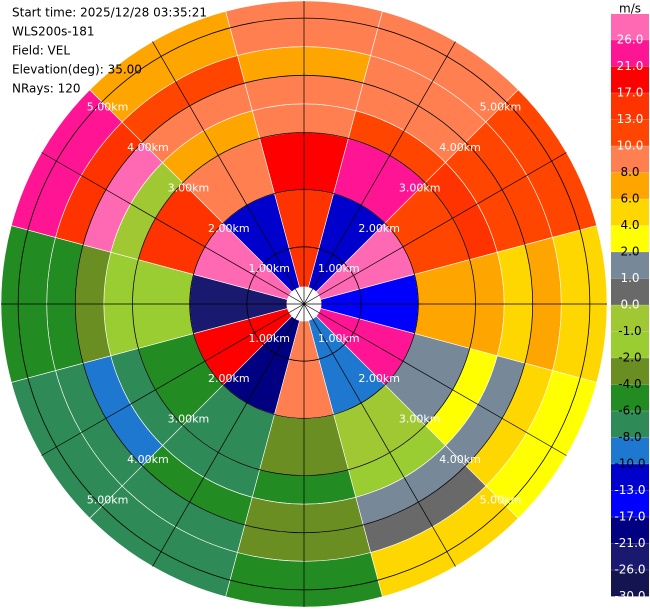 The height and width of the screenshot is (610, 650). What do you see at coordinates (629, 358) in the screenshot?
I see `colorbar-tick-label: -2.0` at bounding box center [629, 358].